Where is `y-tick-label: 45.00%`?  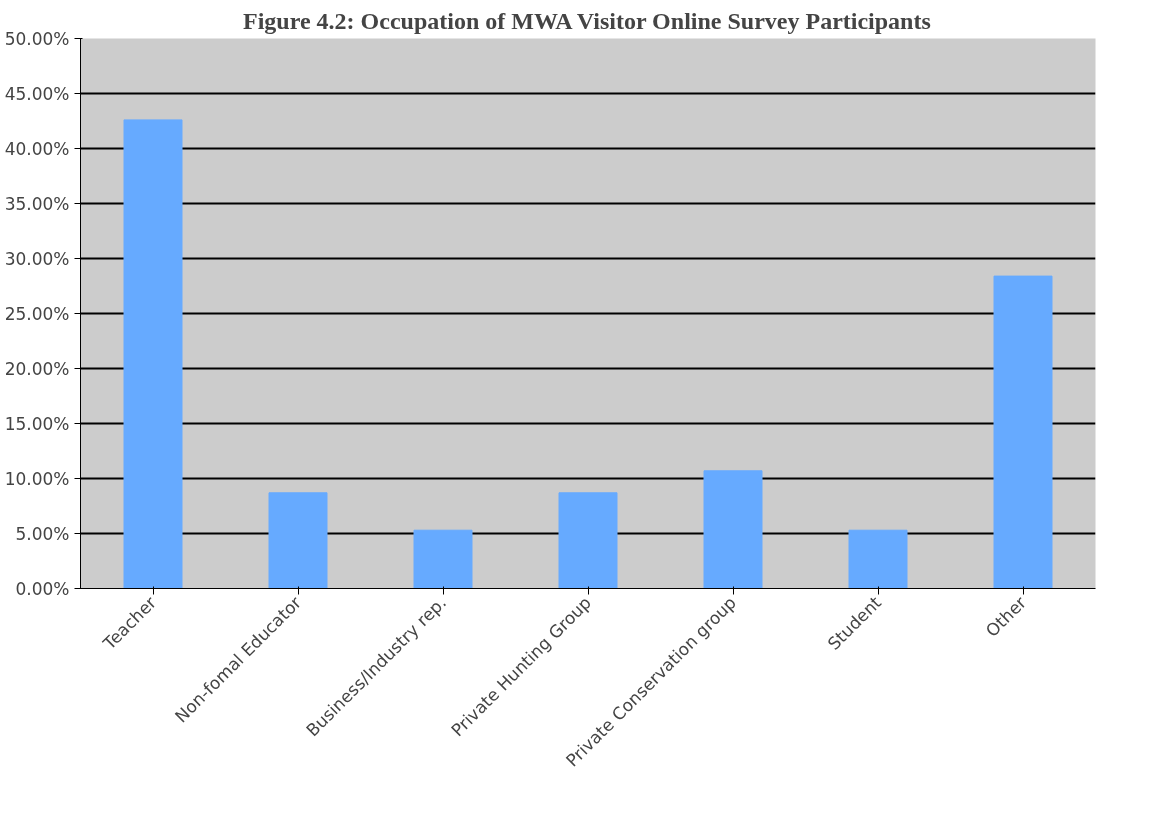 y-tick-label: 45.00% is located at coordinates (37, 93).